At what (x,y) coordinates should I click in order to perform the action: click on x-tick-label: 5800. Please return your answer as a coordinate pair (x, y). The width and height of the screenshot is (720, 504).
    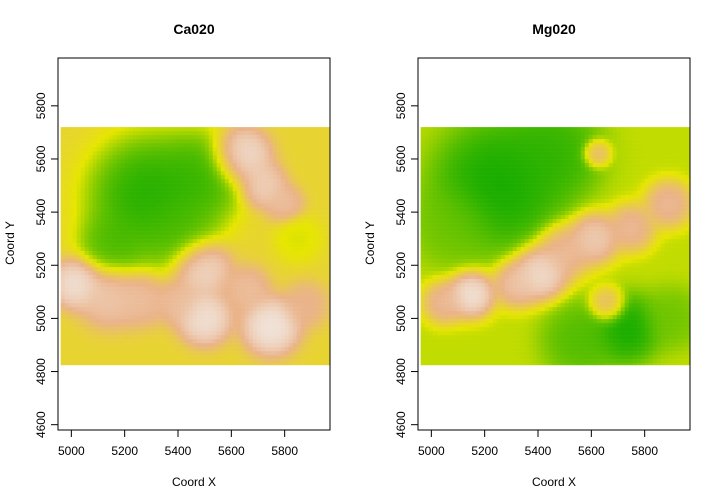
    Looking at the image, I should click on (284, 451).